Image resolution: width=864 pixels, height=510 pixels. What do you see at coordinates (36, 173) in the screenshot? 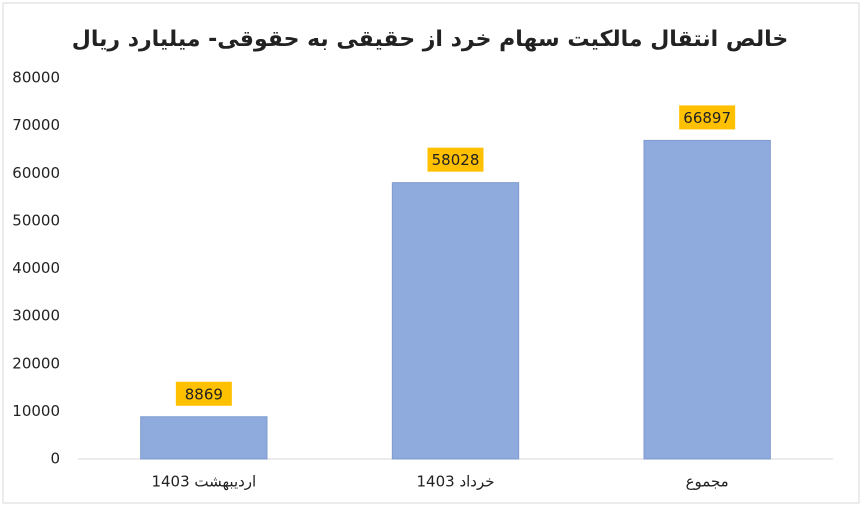
I see `y-tick-label: 60000` at bounding box center [36, 173].